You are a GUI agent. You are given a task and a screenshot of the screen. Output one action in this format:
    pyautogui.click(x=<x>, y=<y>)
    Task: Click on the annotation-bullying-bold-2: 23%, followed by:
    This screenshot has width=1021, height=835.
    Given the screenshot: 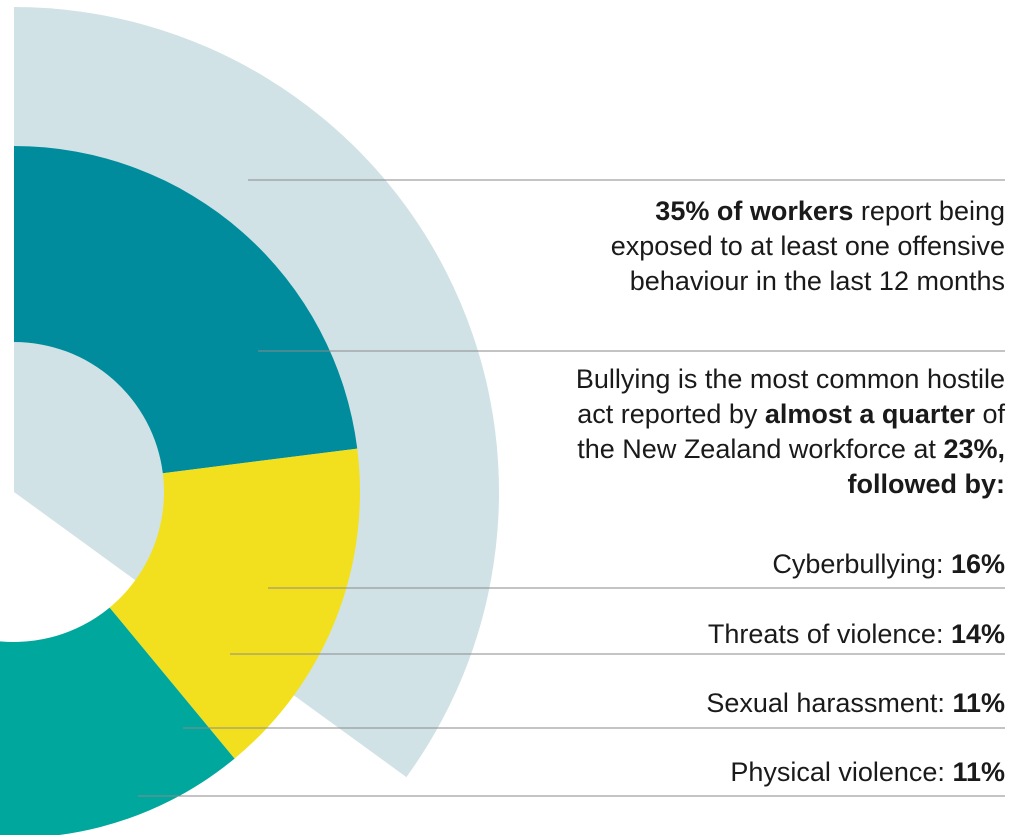 What is the action you would take?
    pyautogui.click(x=926, y=466)
    